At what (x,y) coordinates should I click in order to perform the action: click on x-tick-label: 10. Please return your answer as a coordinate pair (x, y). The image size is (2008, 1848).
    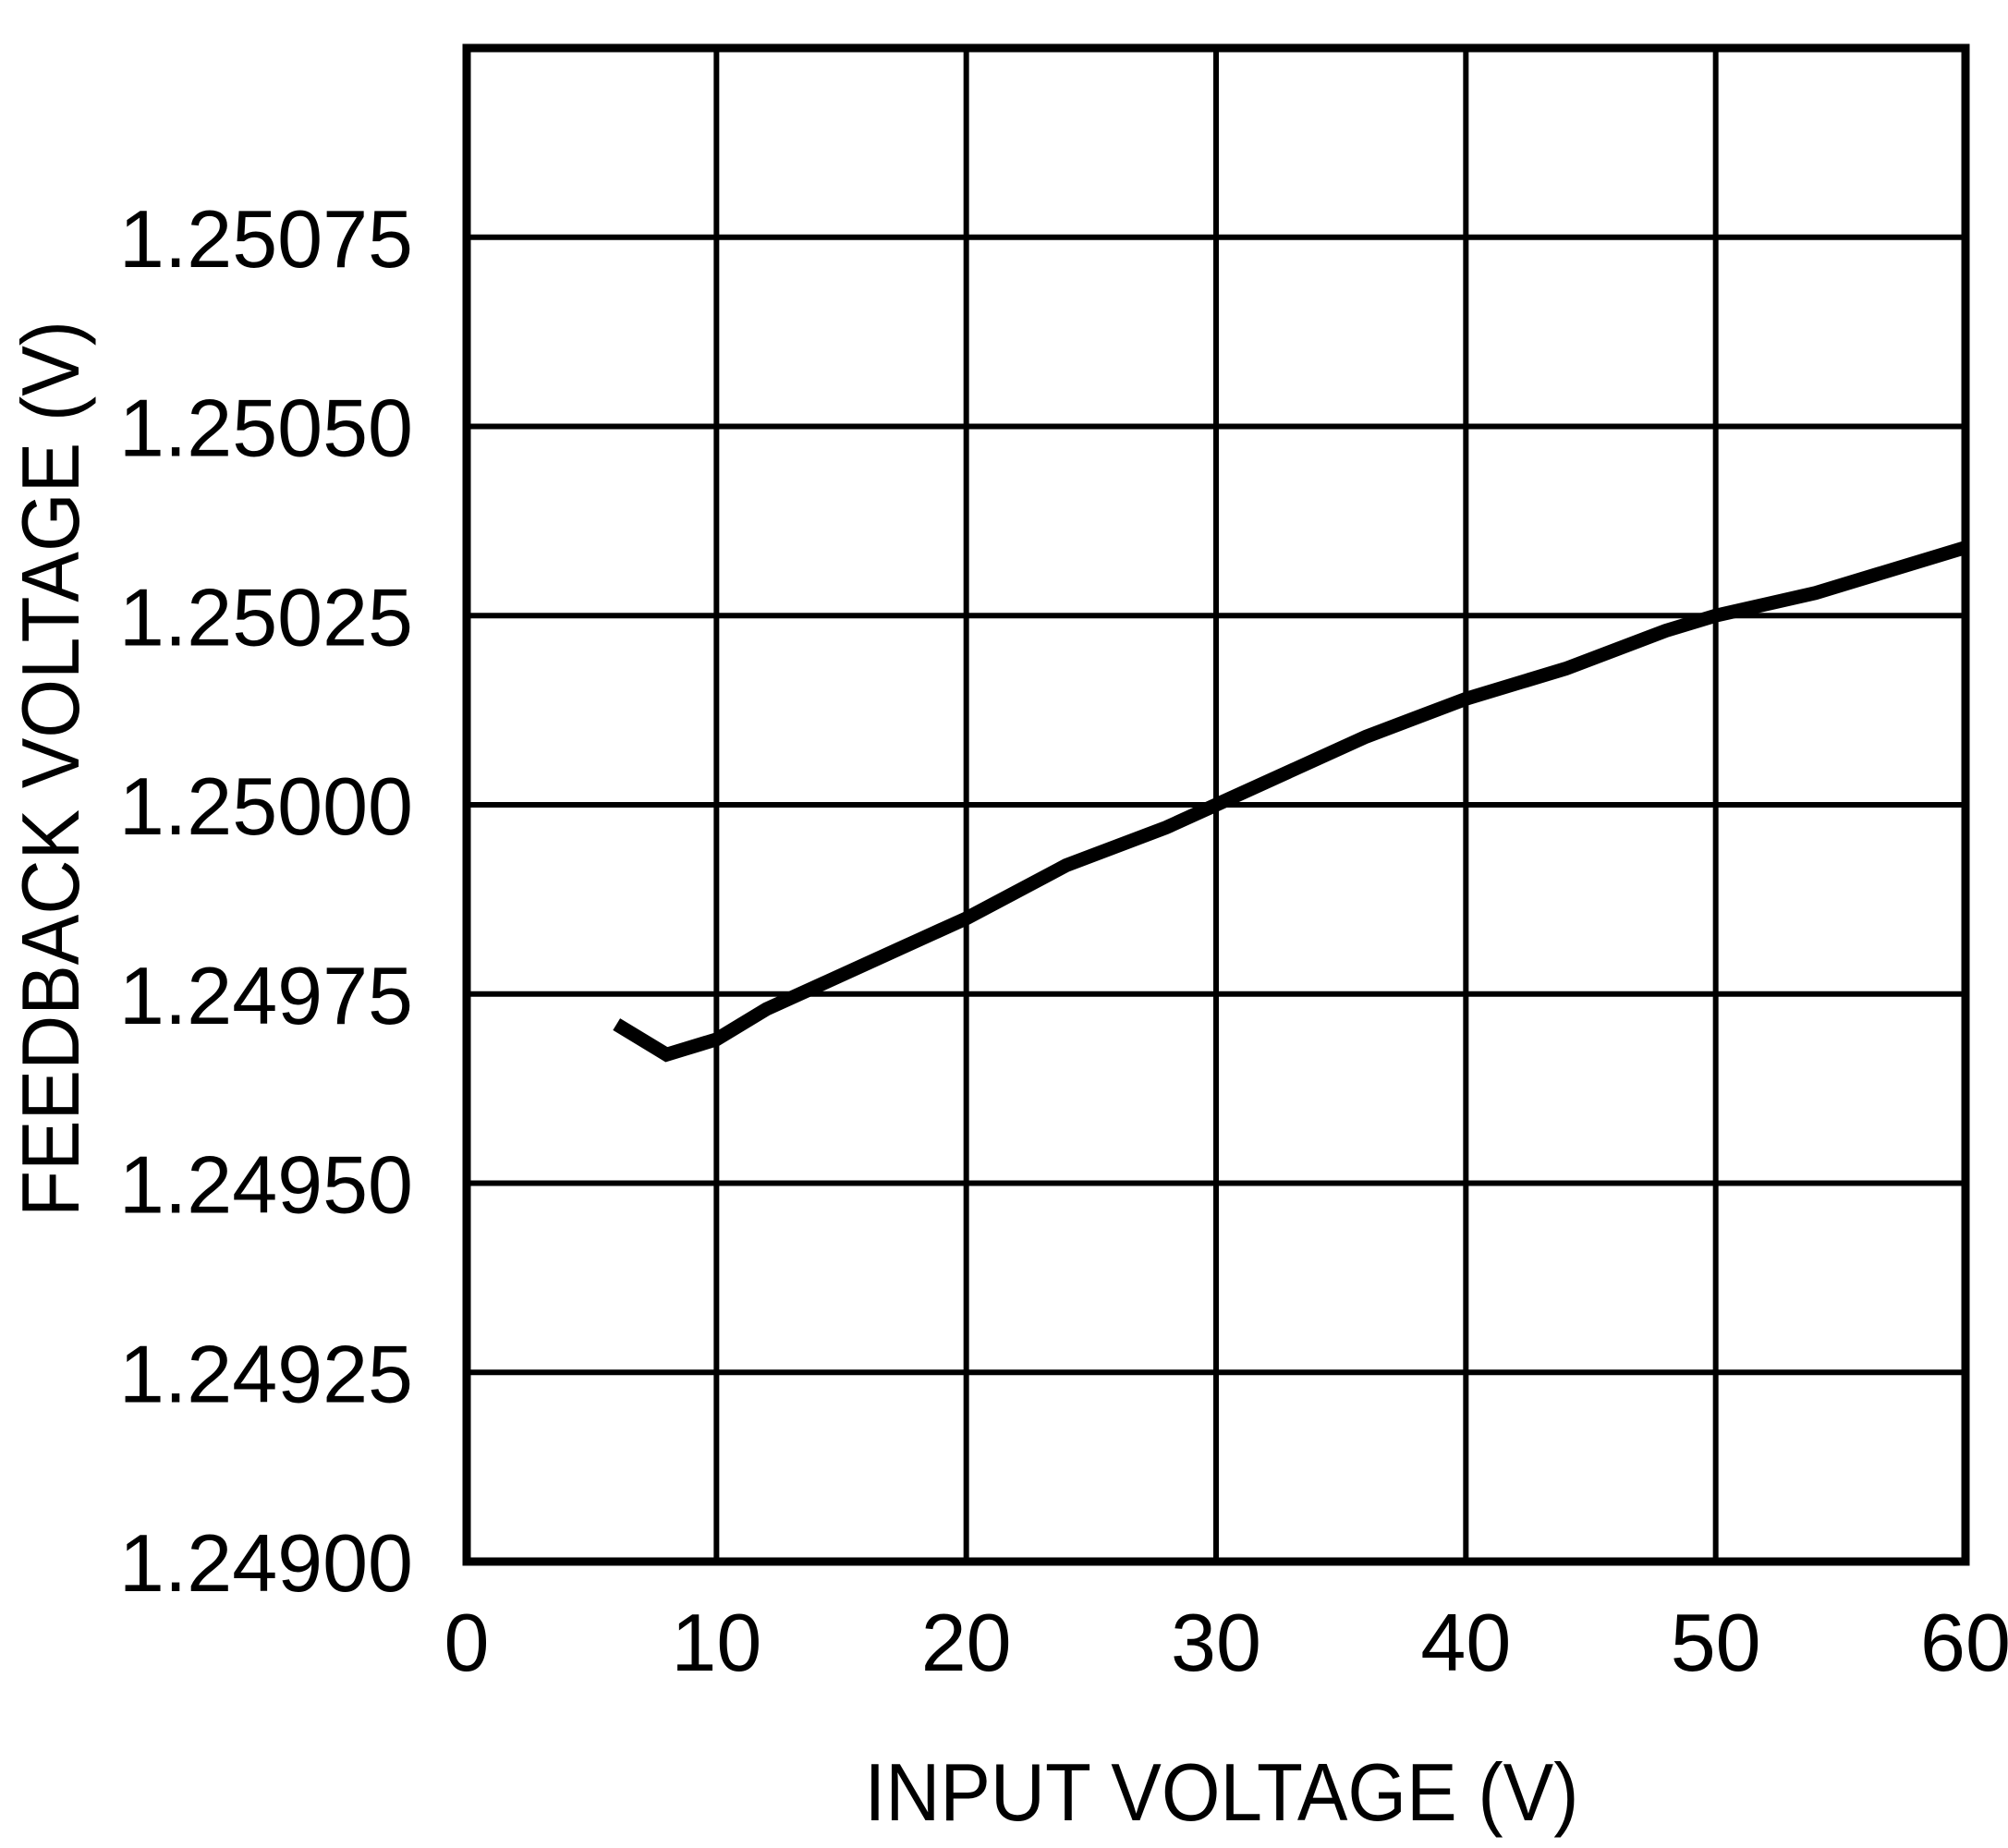
    Looking at the image, I should click on (716, 1642).